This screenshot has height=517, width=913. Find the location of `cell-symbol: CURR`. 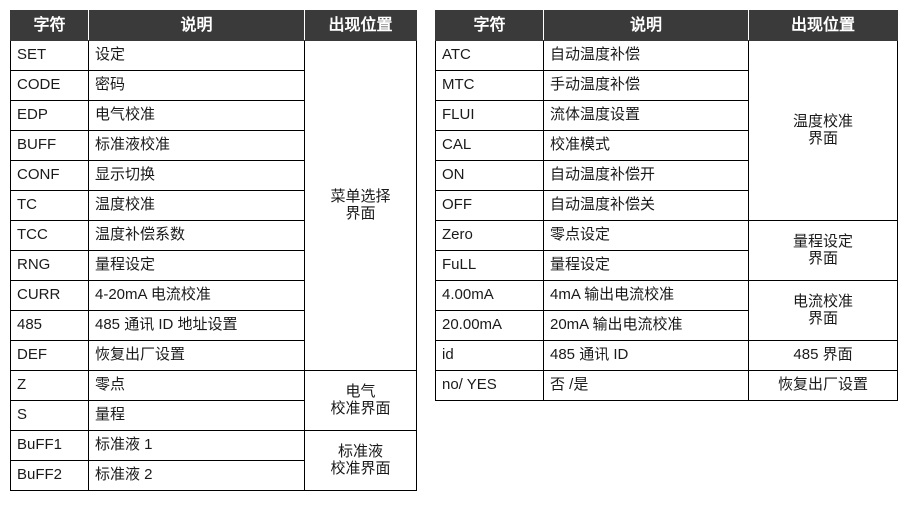

cell-symbol: CURR is located at coordinates (49, 295).